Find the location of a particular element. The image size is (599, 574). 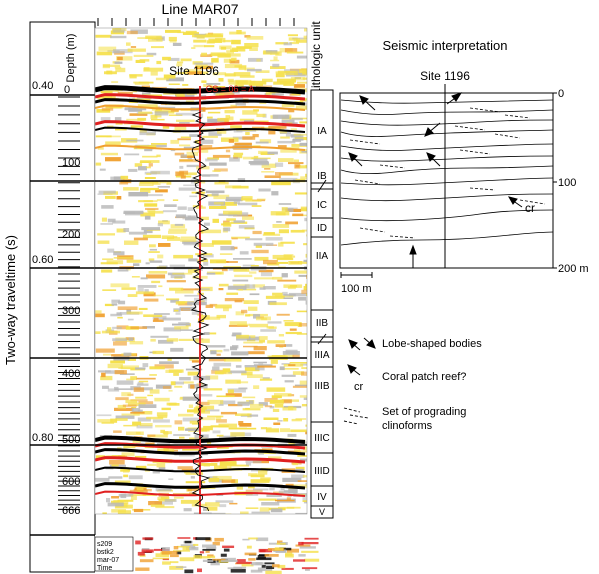

unit-label: V is located at coordinates (322, 512).